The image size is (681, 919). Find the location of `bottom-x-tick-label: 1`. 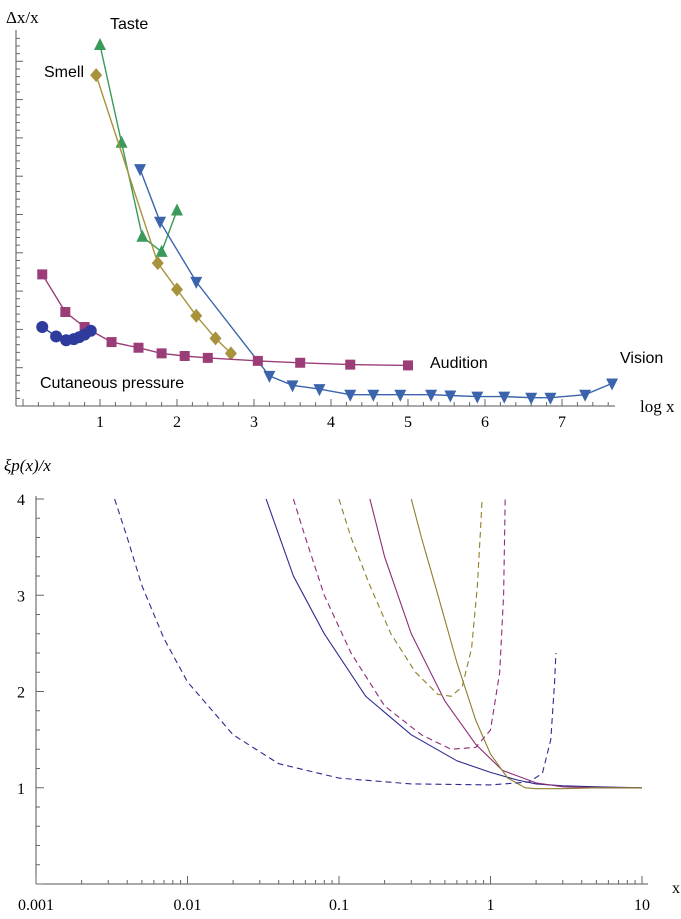

bottom-x-tick-label: 1 is located at coordinates (491, 905).